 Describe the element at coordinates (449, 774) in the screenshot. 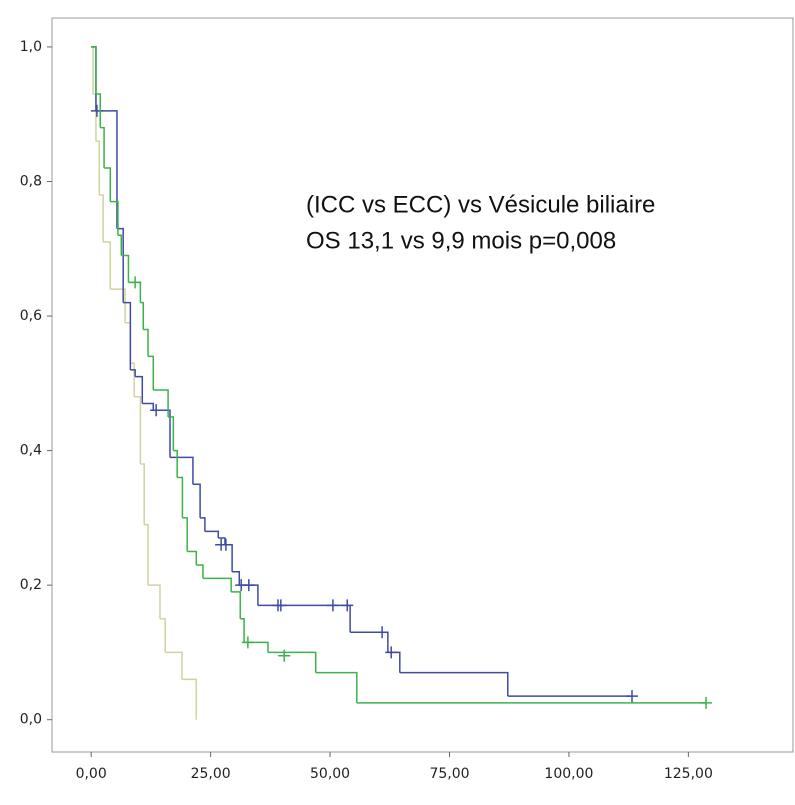

I see `x-tick-label: 75,00` at that location.